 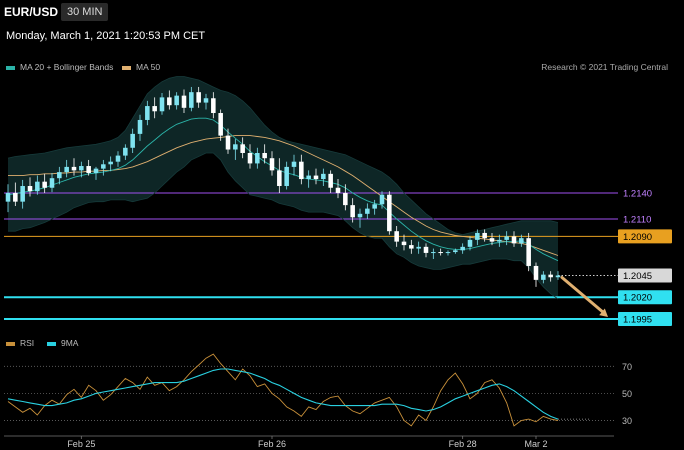 I want to click on level-label: 1.2045, so click(x=645, y=275).